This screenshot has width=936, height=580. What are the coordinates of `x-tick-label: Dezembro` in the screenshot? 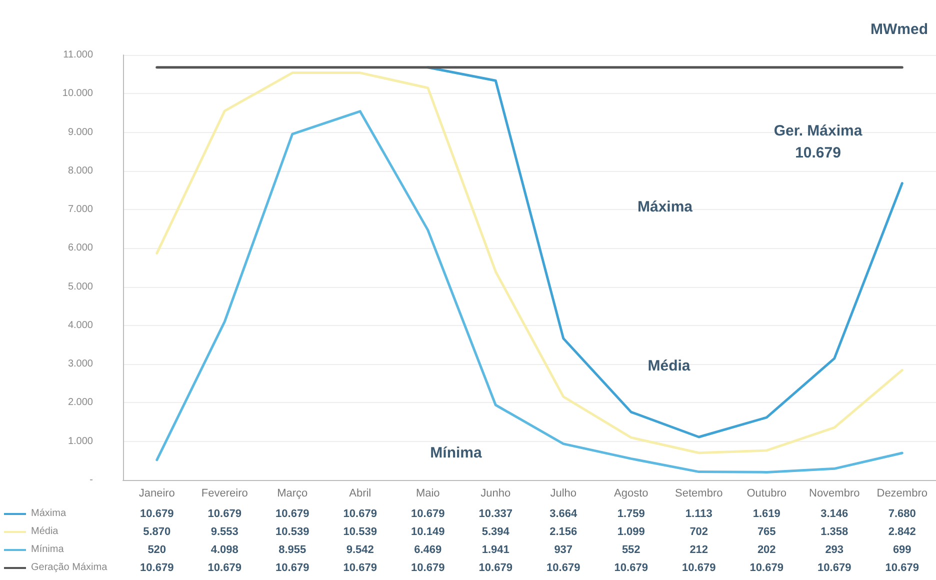 It's located at (902, 494).